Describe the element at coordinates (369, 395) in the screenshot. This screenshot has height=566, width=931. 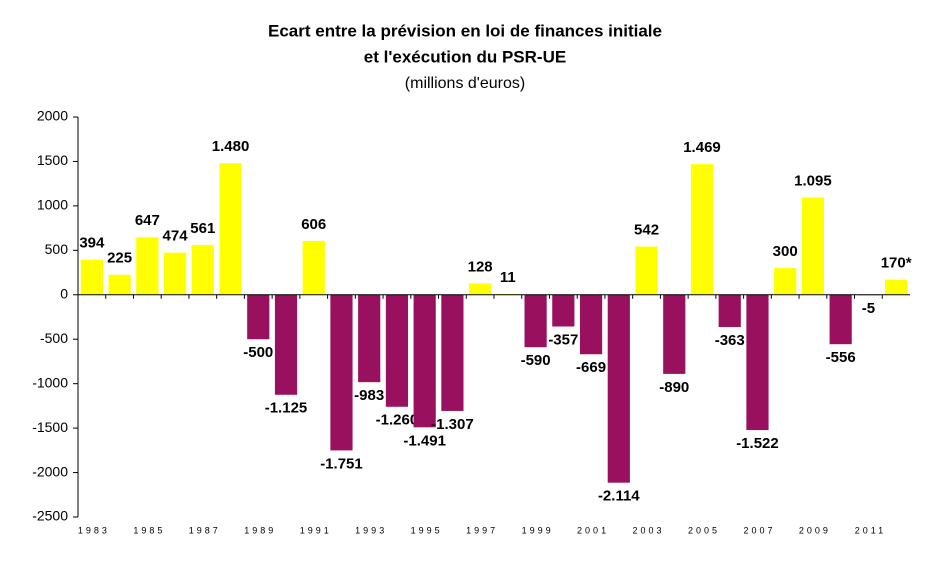
I see `value-label: -983` at that location.